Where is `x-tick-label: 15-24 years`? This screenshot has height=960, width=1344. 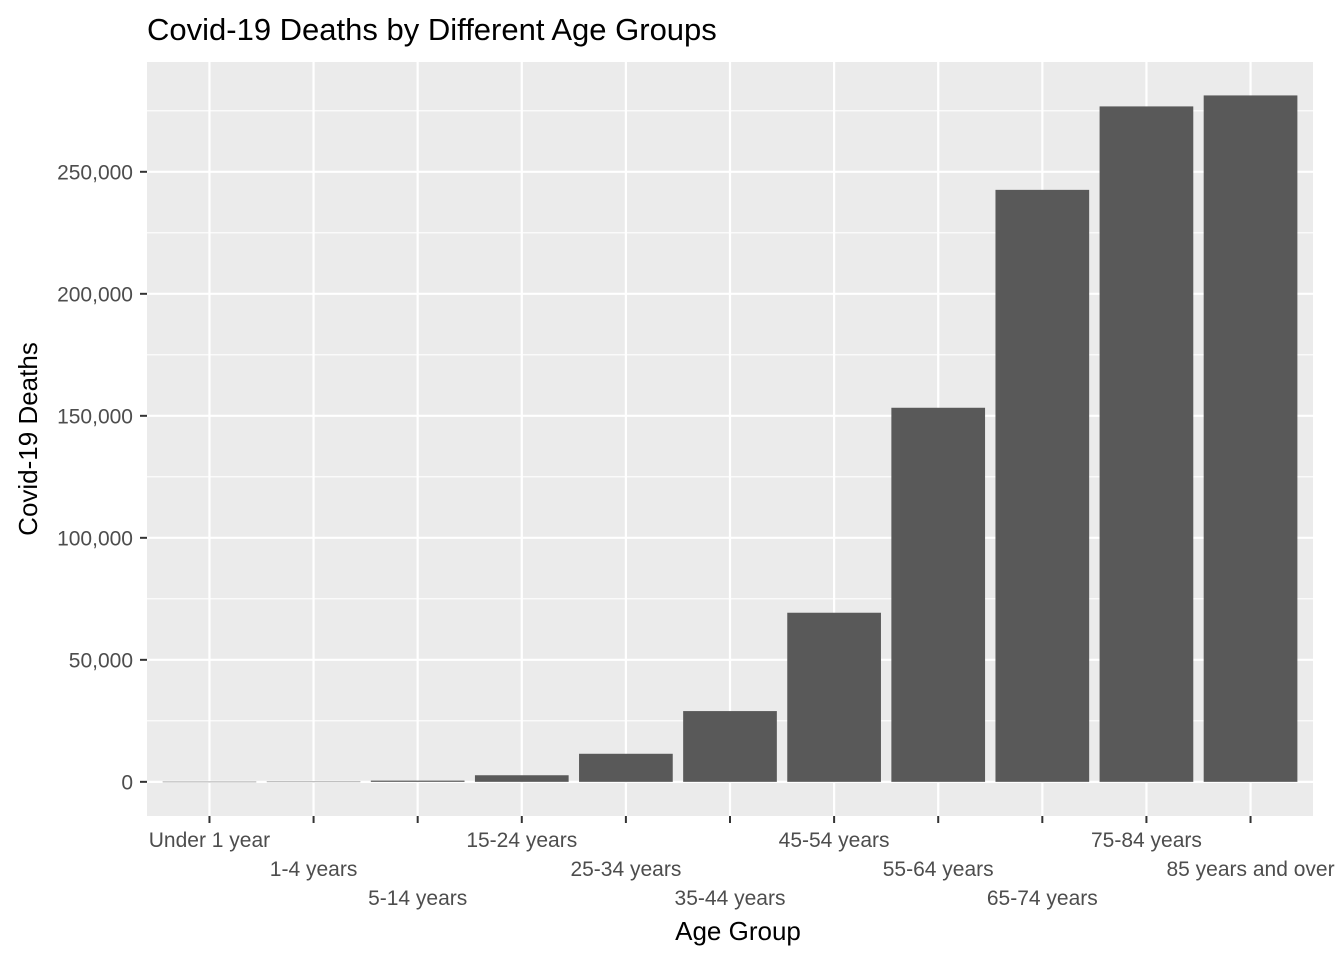 x-tick-label: 15-24 years is located at coordinates (521, 840).